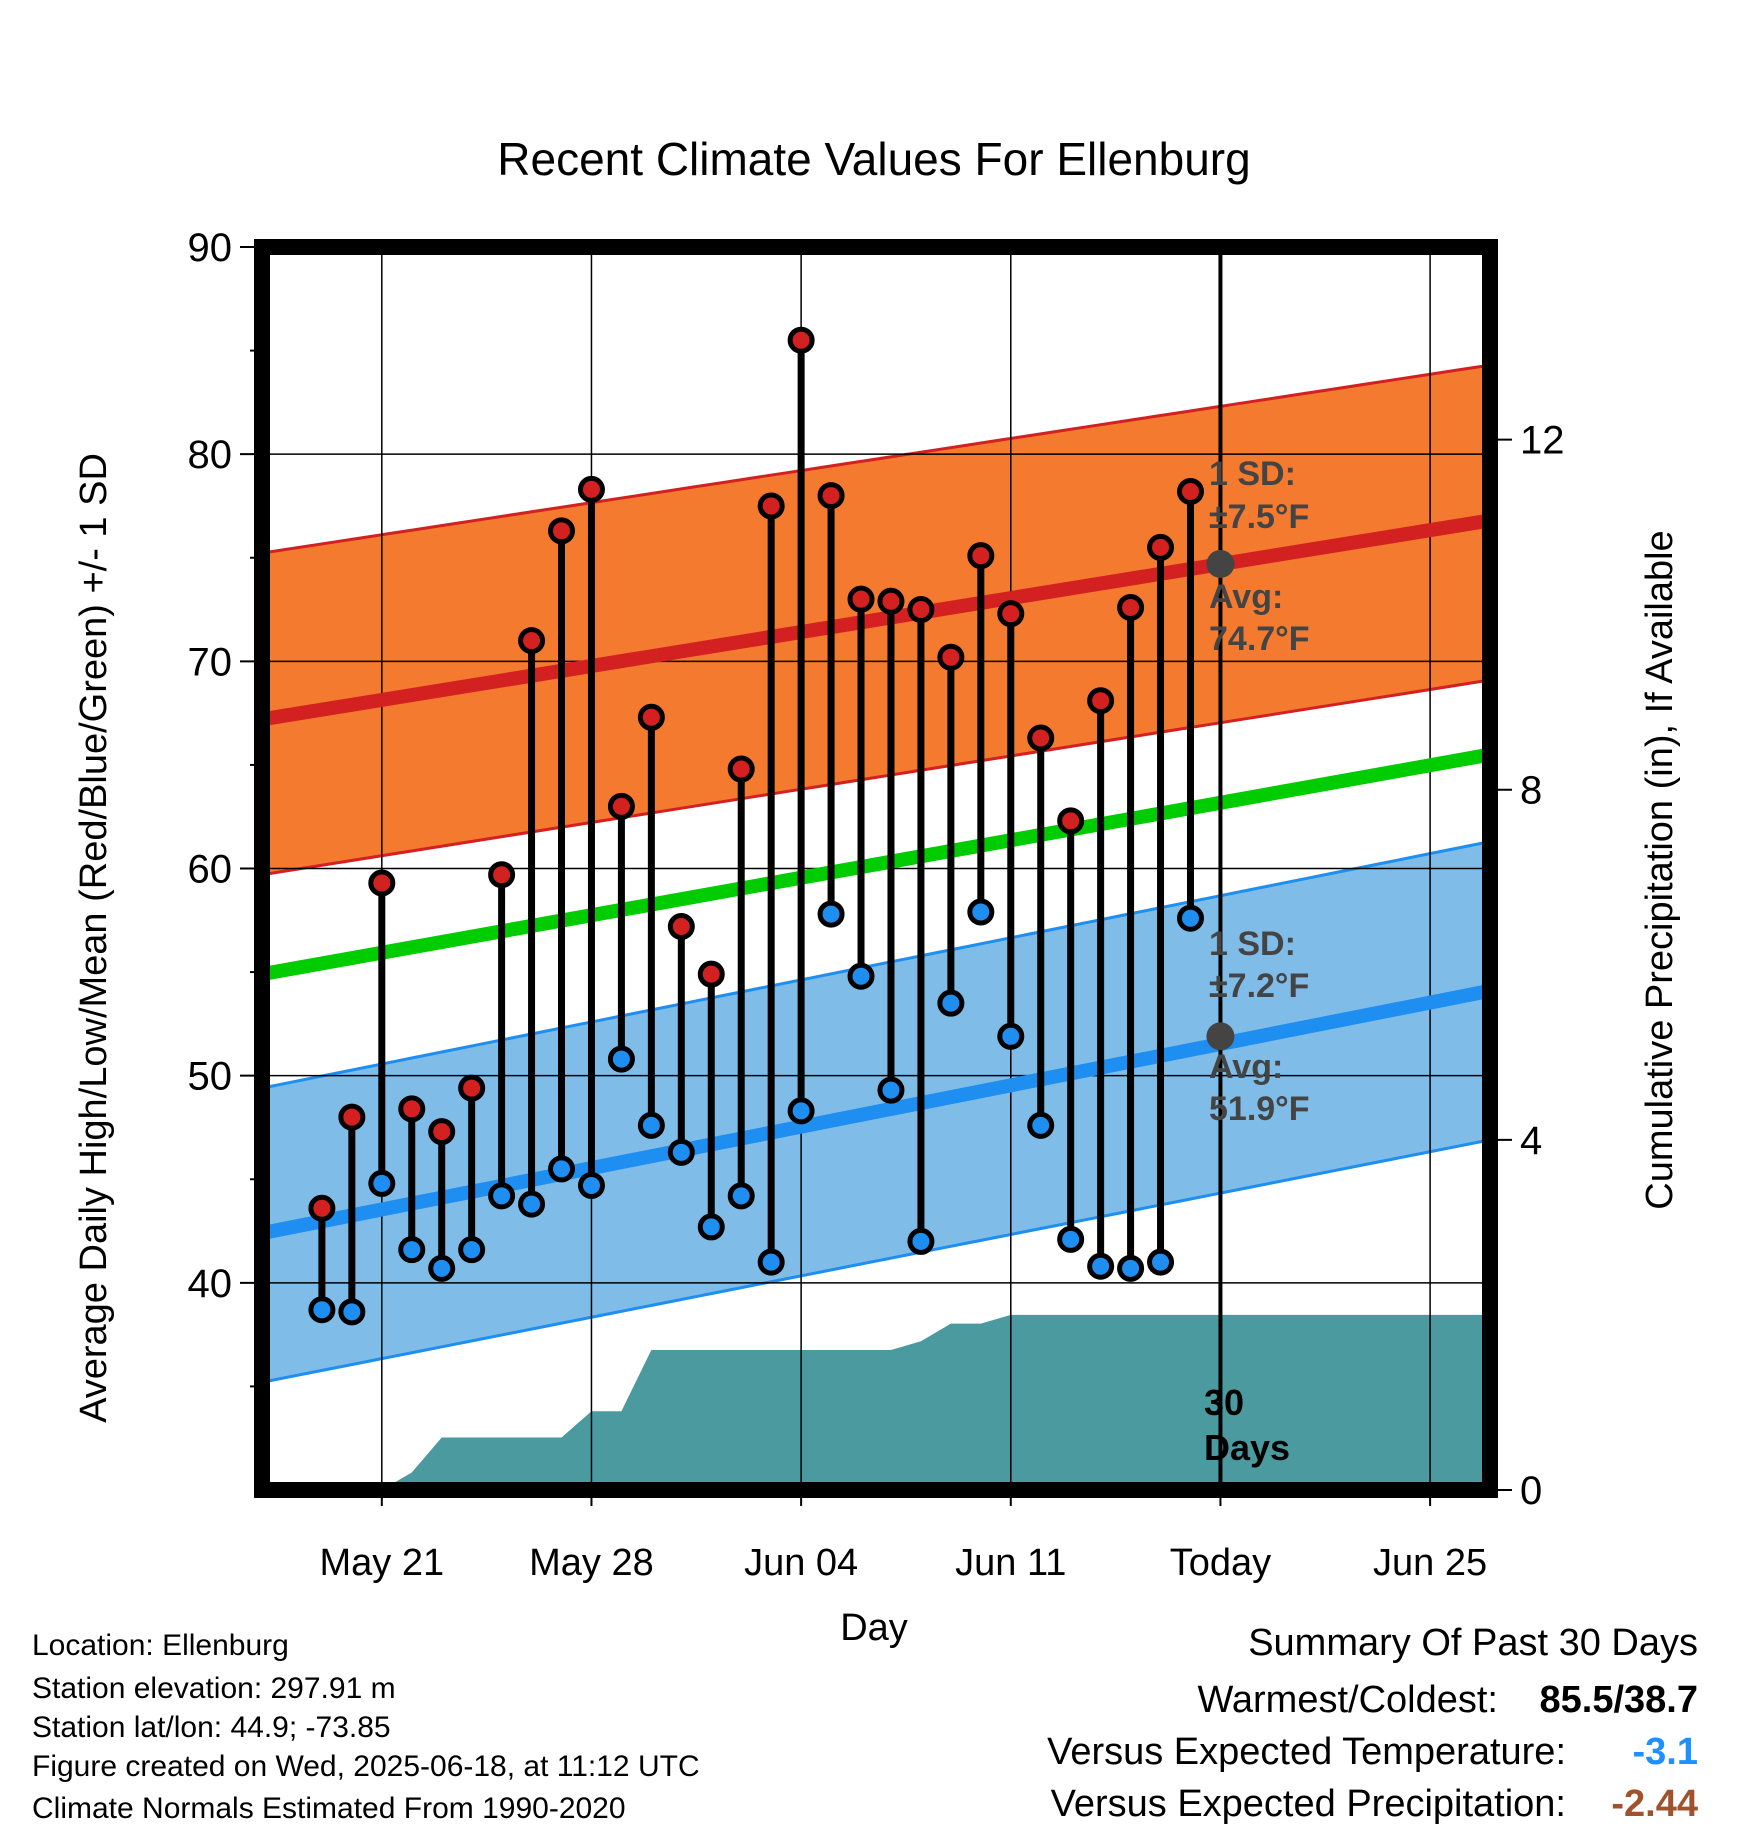  What do you see at coordinates (1246, 1067) in the screenshot?
I see `low-avg-label: Avg:` at bounding box center [1246, 1067].